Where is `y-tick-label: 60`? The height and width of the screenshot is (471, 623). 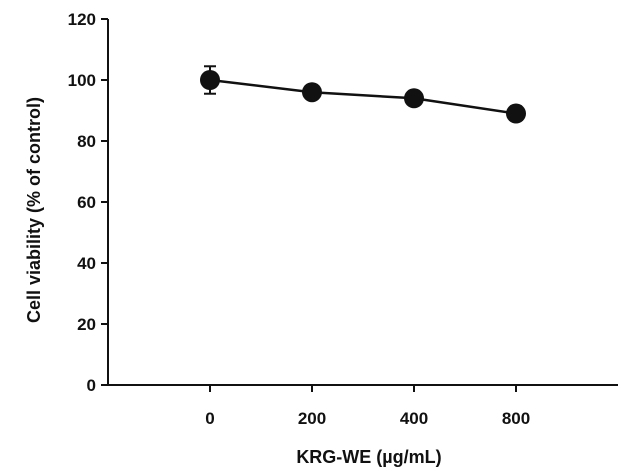 y-tick-label: 60 is located at coordinates (86, 202).